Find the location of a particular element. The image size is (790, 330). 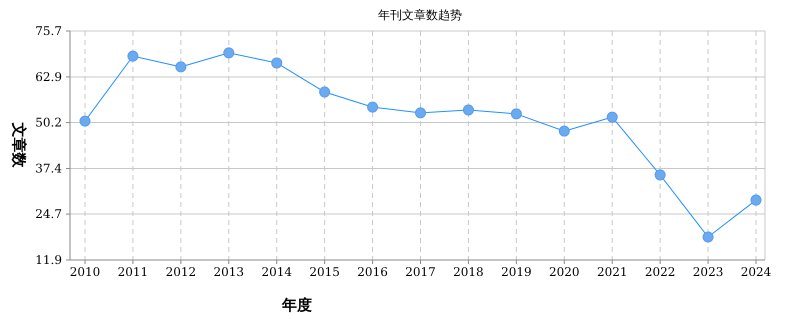

y-tick-label: 24.7 is located at coordinates (48, 214).